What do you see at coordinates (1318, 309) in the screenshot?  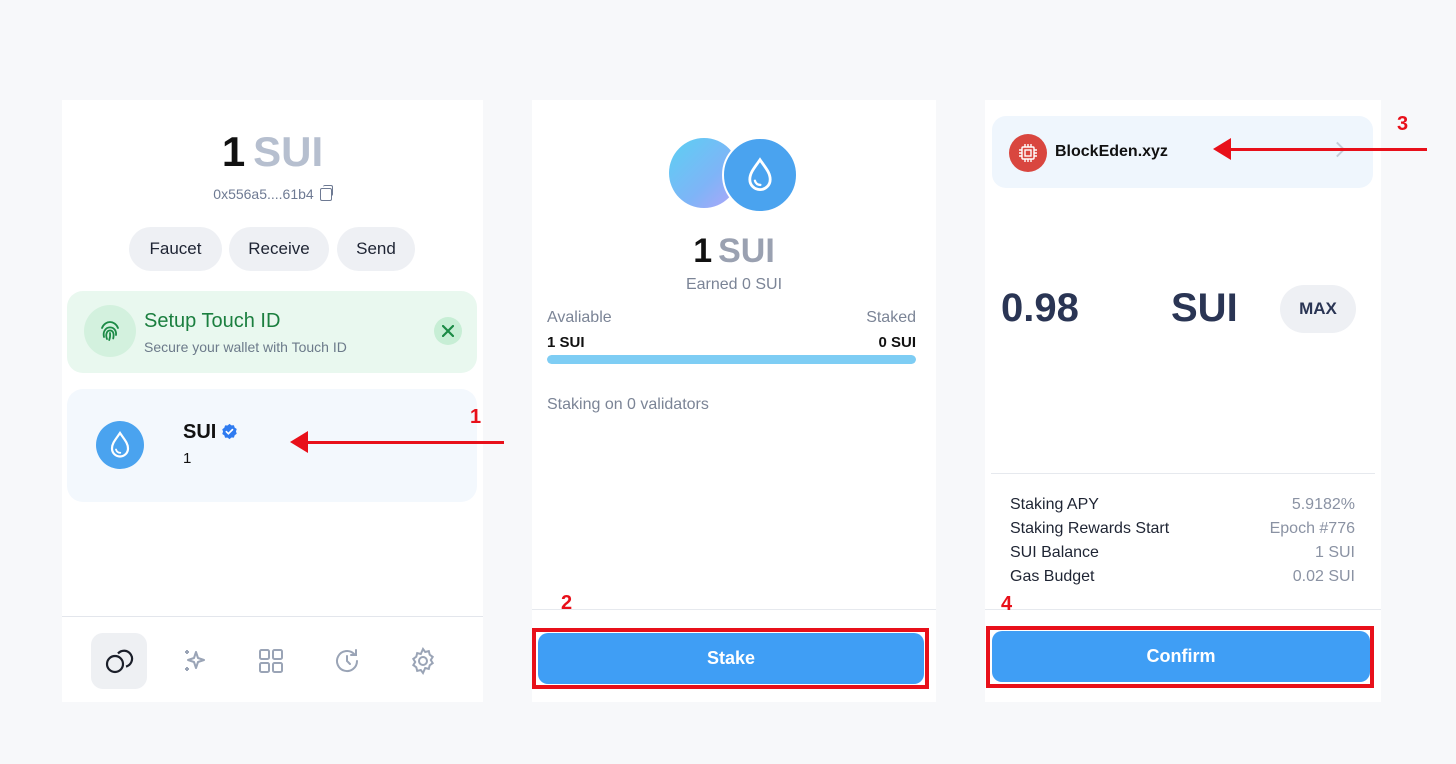 I see `max-button: MAX` at bounding box center [1318, 309].